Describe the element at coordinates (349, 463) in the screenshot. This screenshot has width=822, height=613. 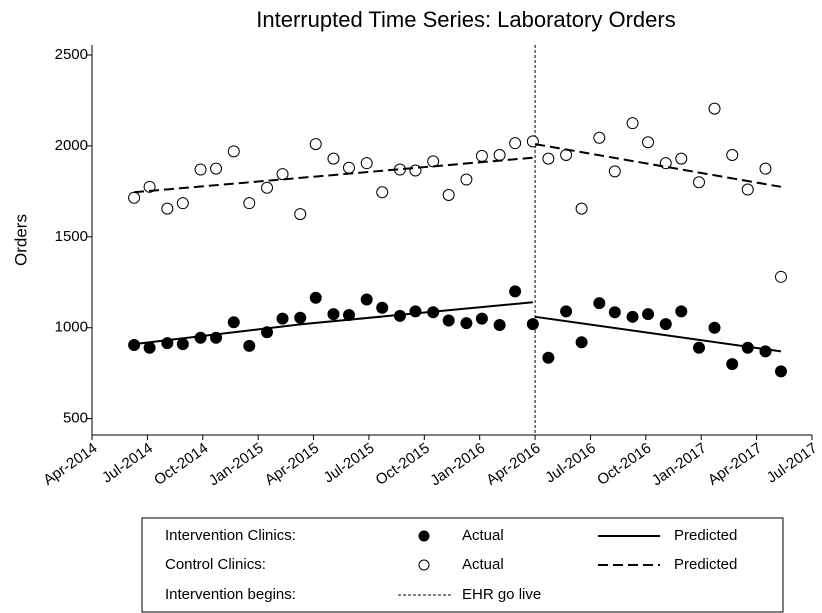
I see `x-tick-label: Jul-2015` at that location.